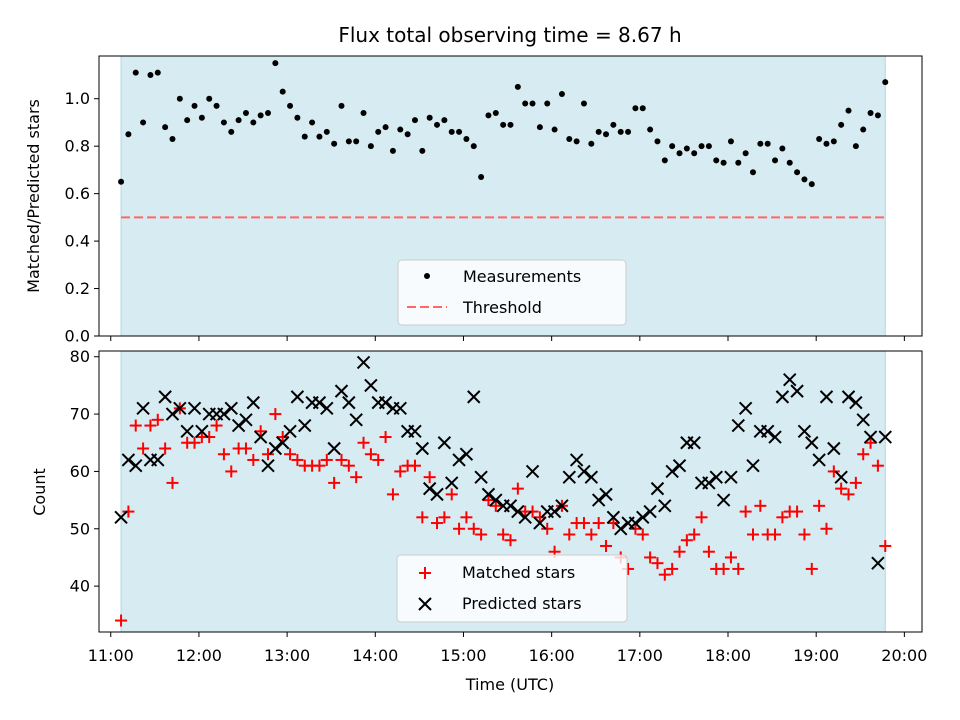 This screenshot has width=960, height=720. I want to click on top-yticks-group: 0.0 0.2 0.4 0.6 0.8 1.0, so click(82, 217).